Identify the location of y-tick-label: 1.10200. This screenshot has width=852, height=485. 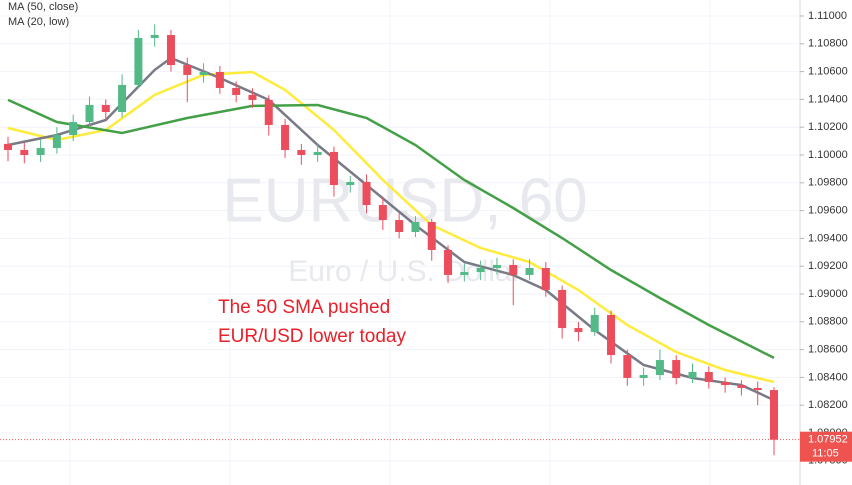
(828, 127).